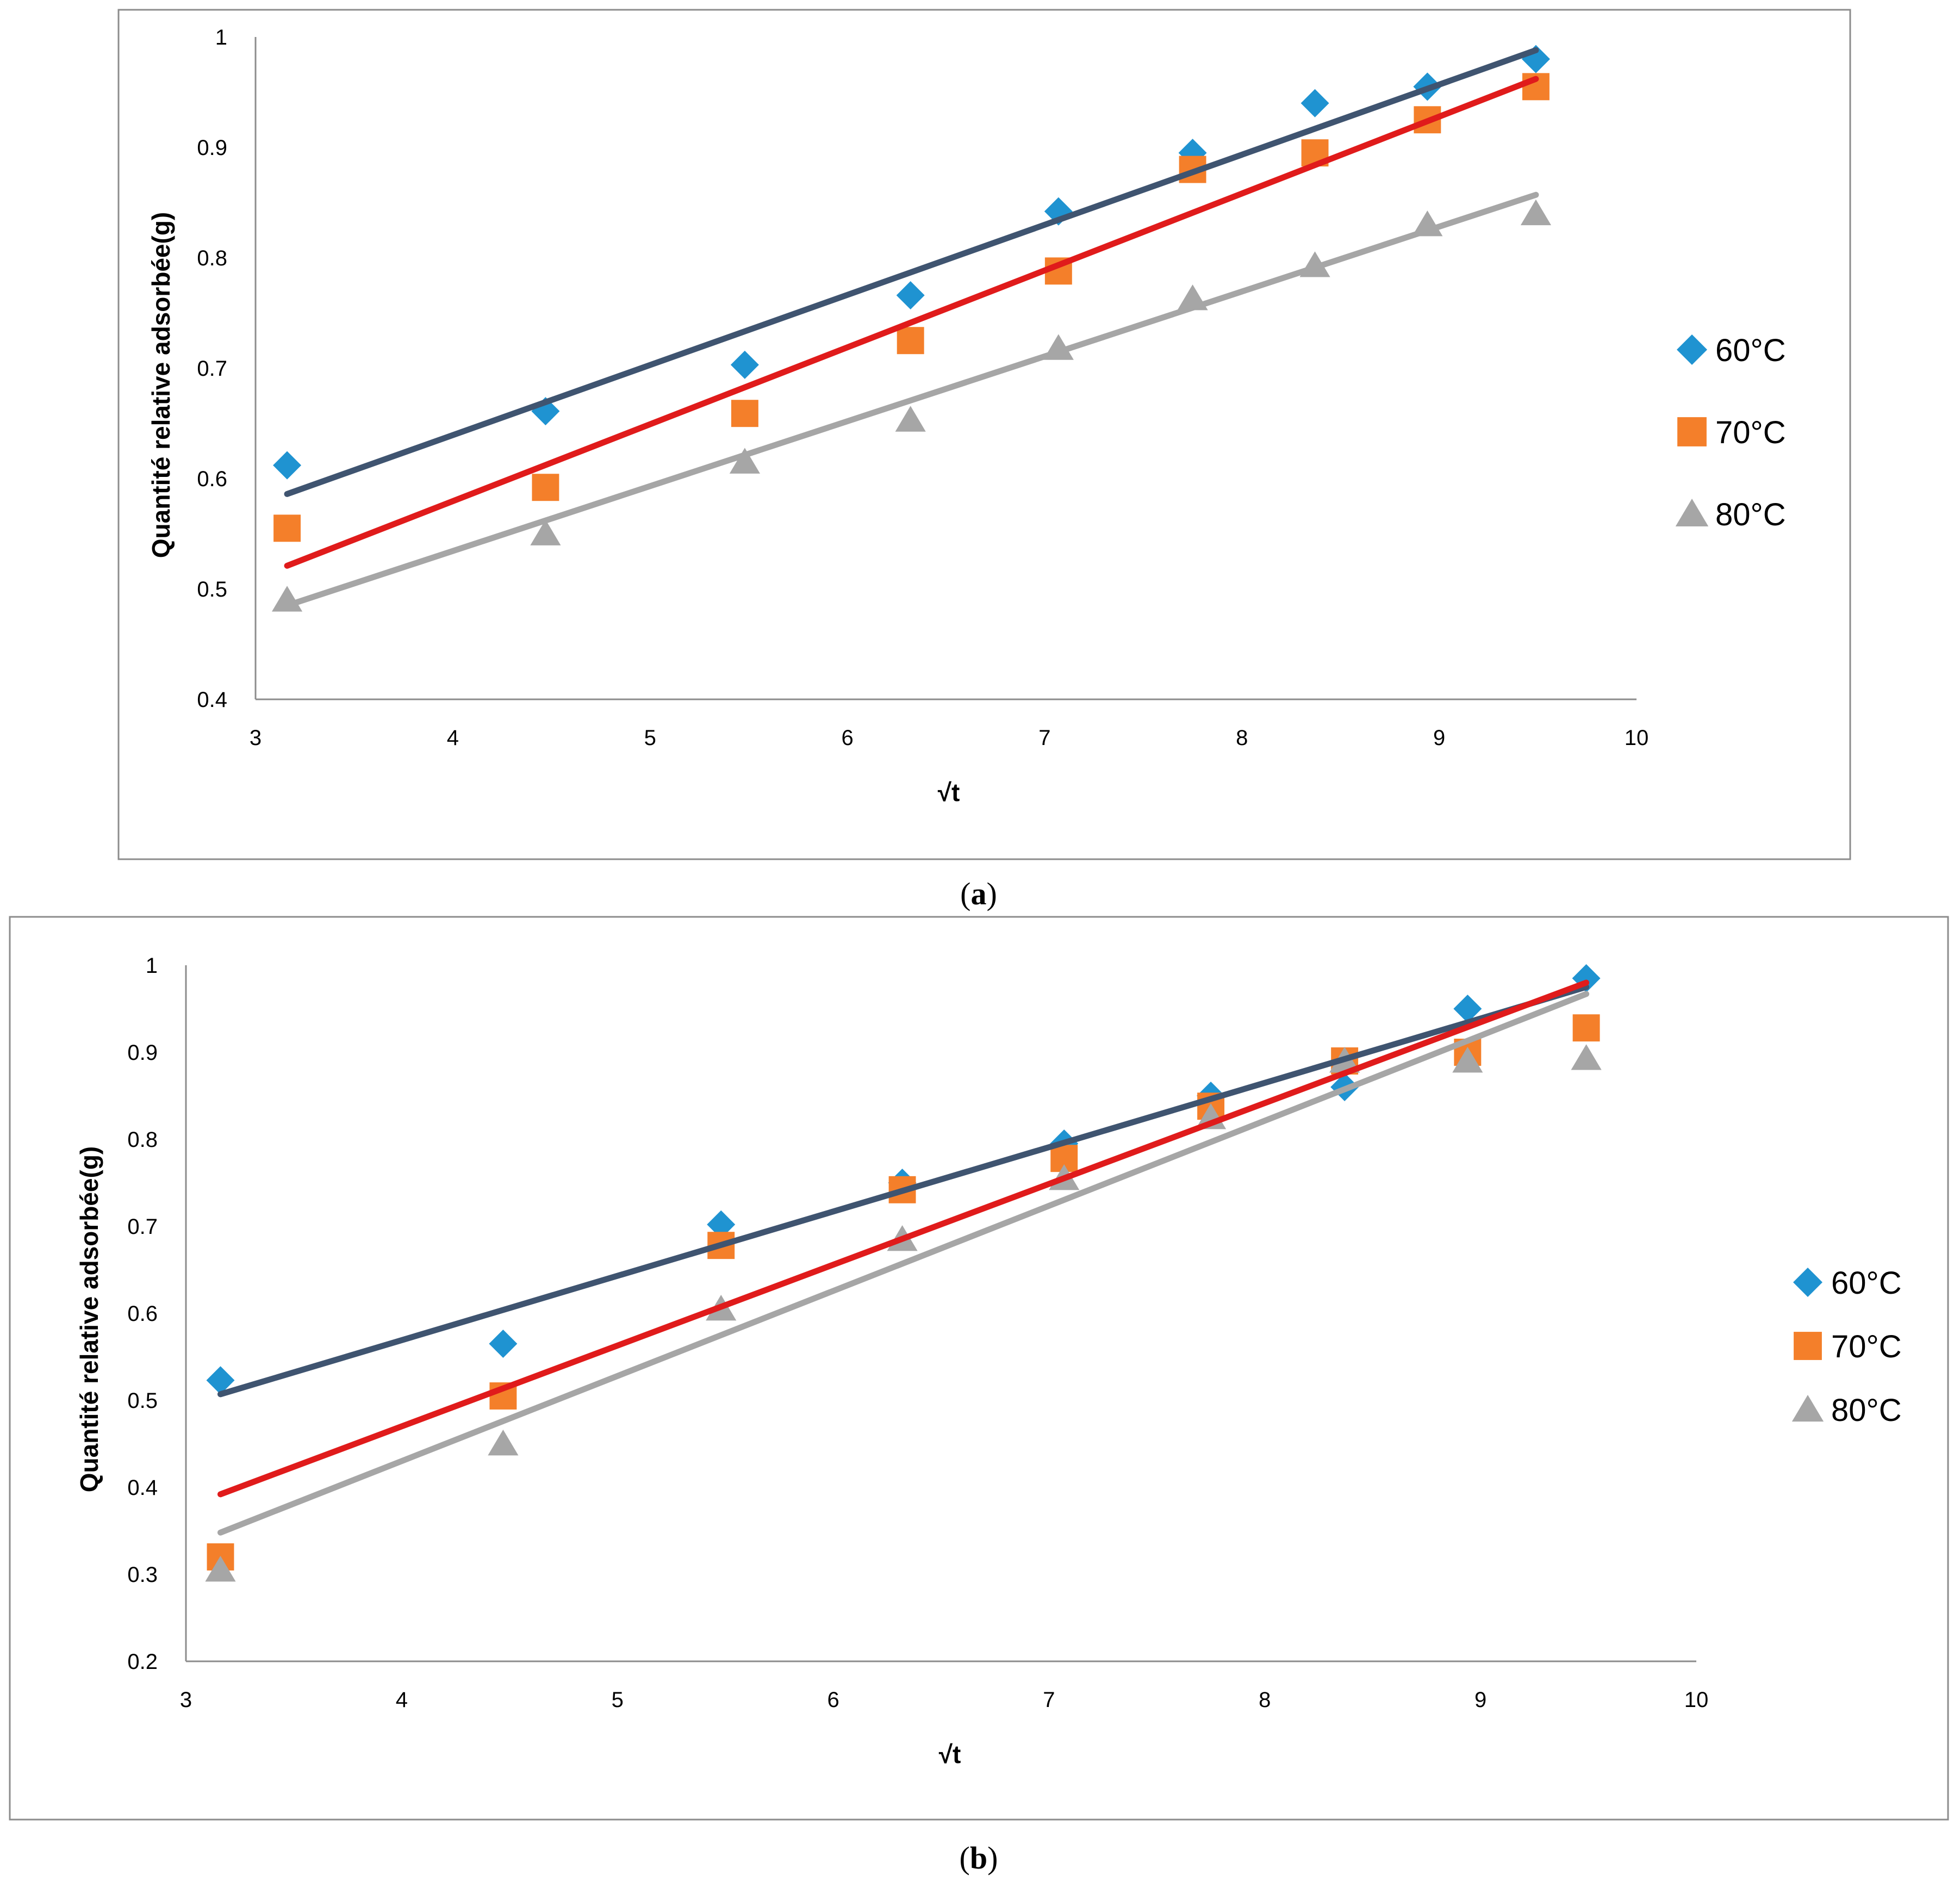  Describe the element at coordinates (1044, 738) in the screenshot. I see `chart-a-x-tick-label: 7` at that location.